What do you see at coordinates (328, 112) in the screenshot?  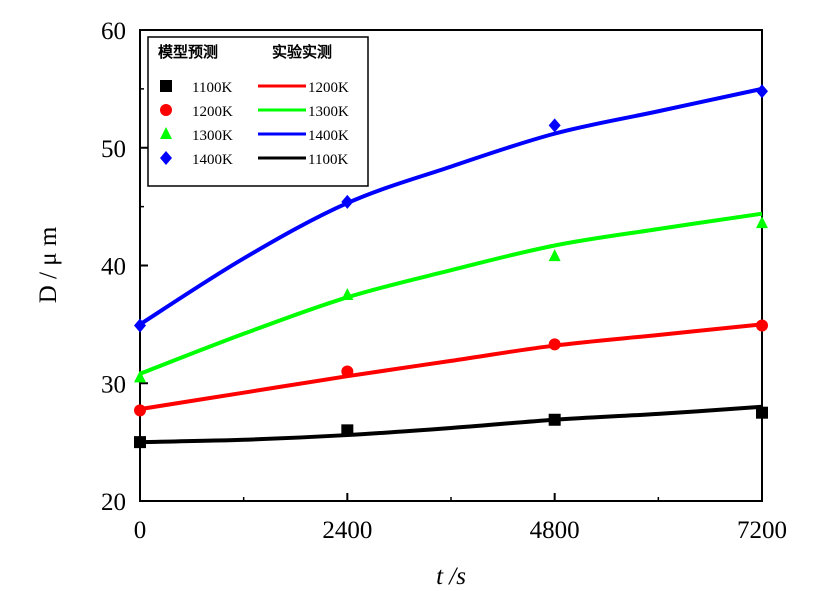 I see `legend-experiment-label: 1300K` at bounding box center [328, 112].